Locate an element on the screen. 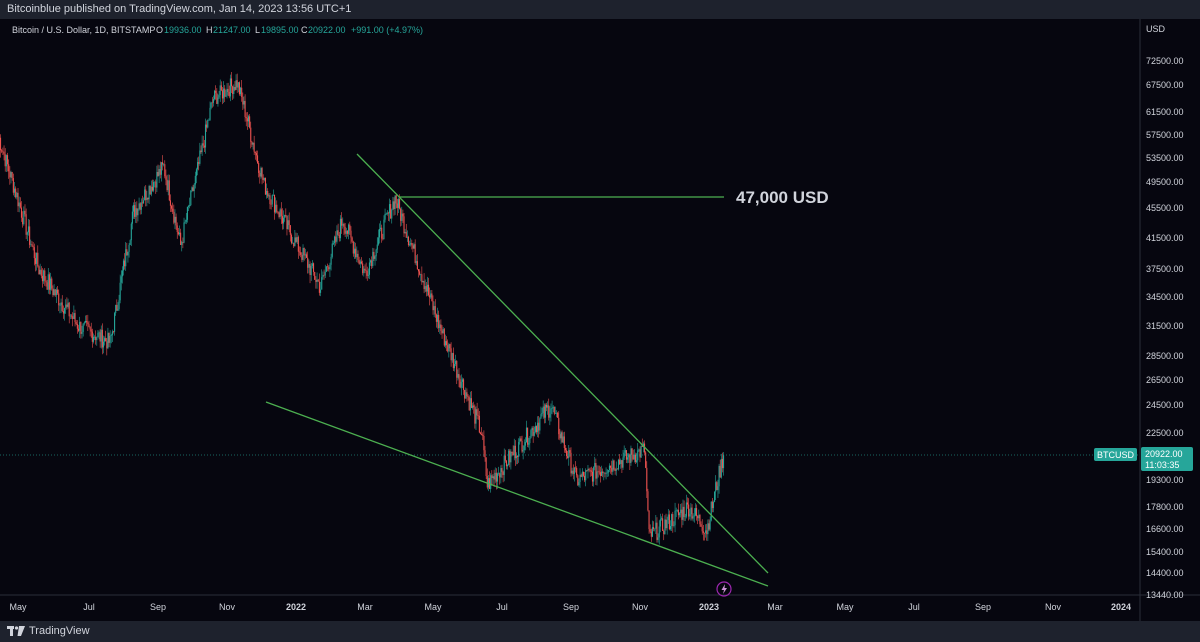 This screenshot has height=642, width=1200. price-tick-label: 53500.00 is located at coordinates (1165, 158).